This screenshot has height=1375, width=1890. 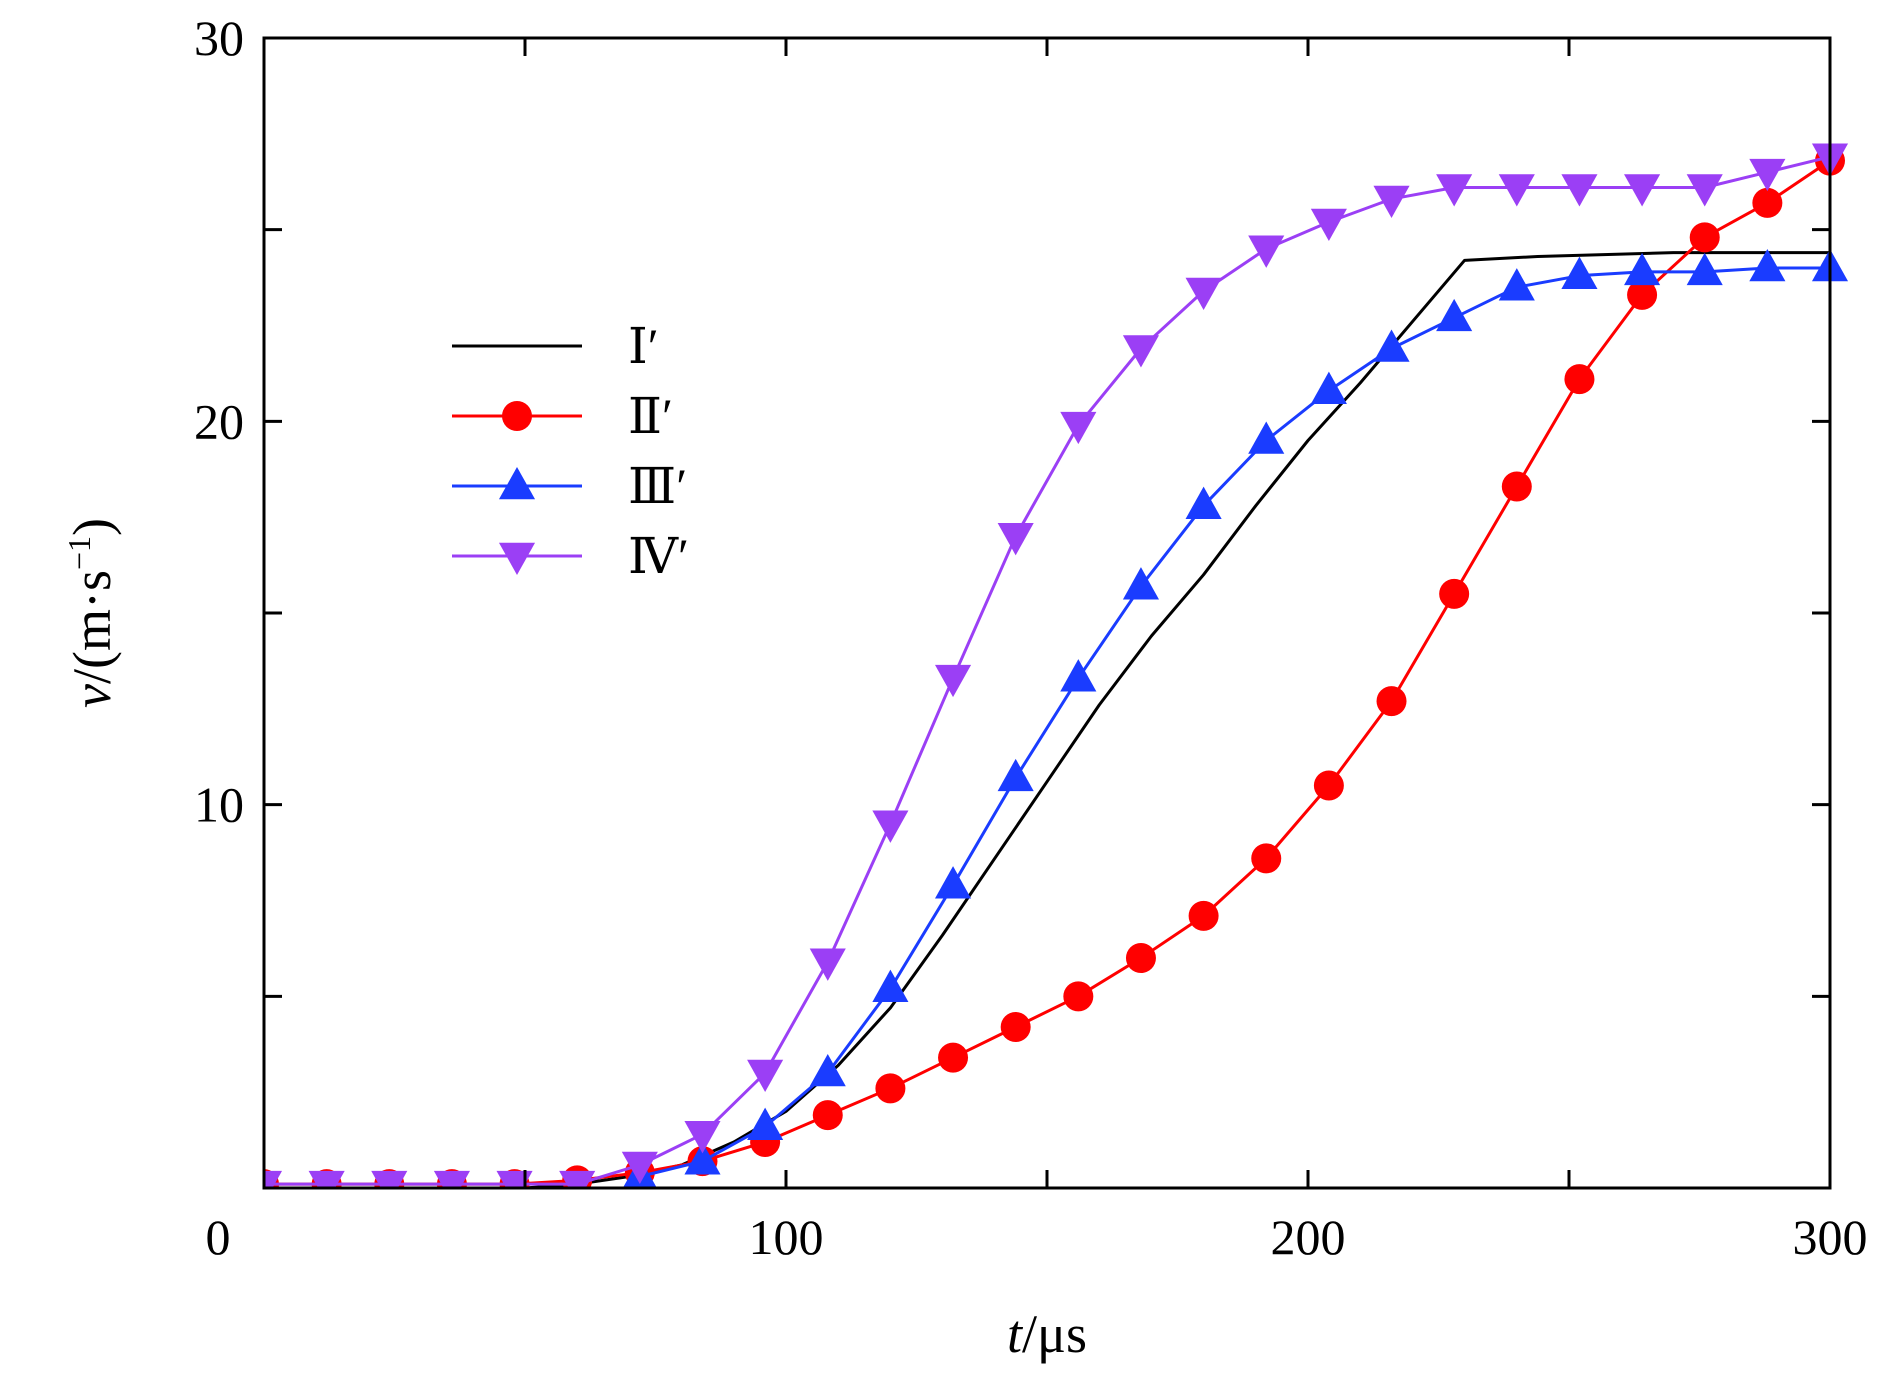 I want to click on legend-label: Ⅳ′, so click(x=658, y=556).